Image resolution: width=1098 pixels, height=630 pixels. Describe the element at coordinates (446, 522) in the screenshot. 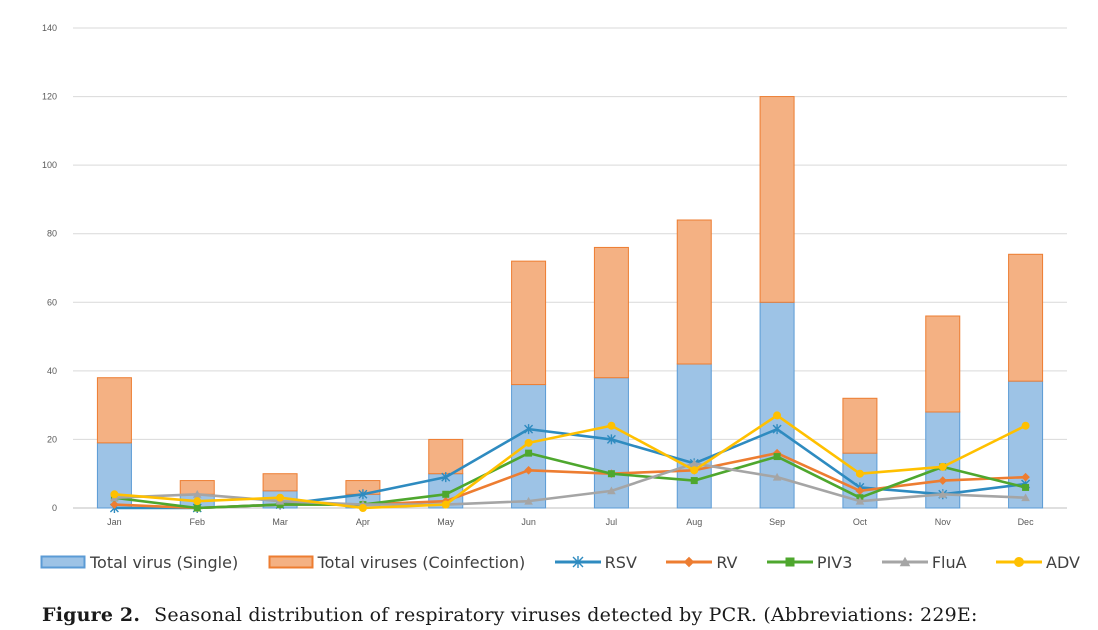

I see `x-tick-label: May` at that location.